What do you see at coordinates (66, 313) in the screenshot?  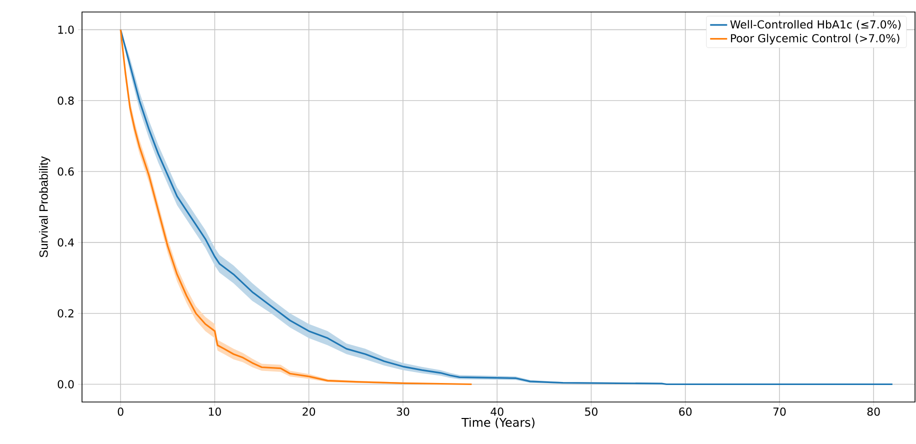 I see `y-tick-label: 0.2` at bounding box center [66, 313].